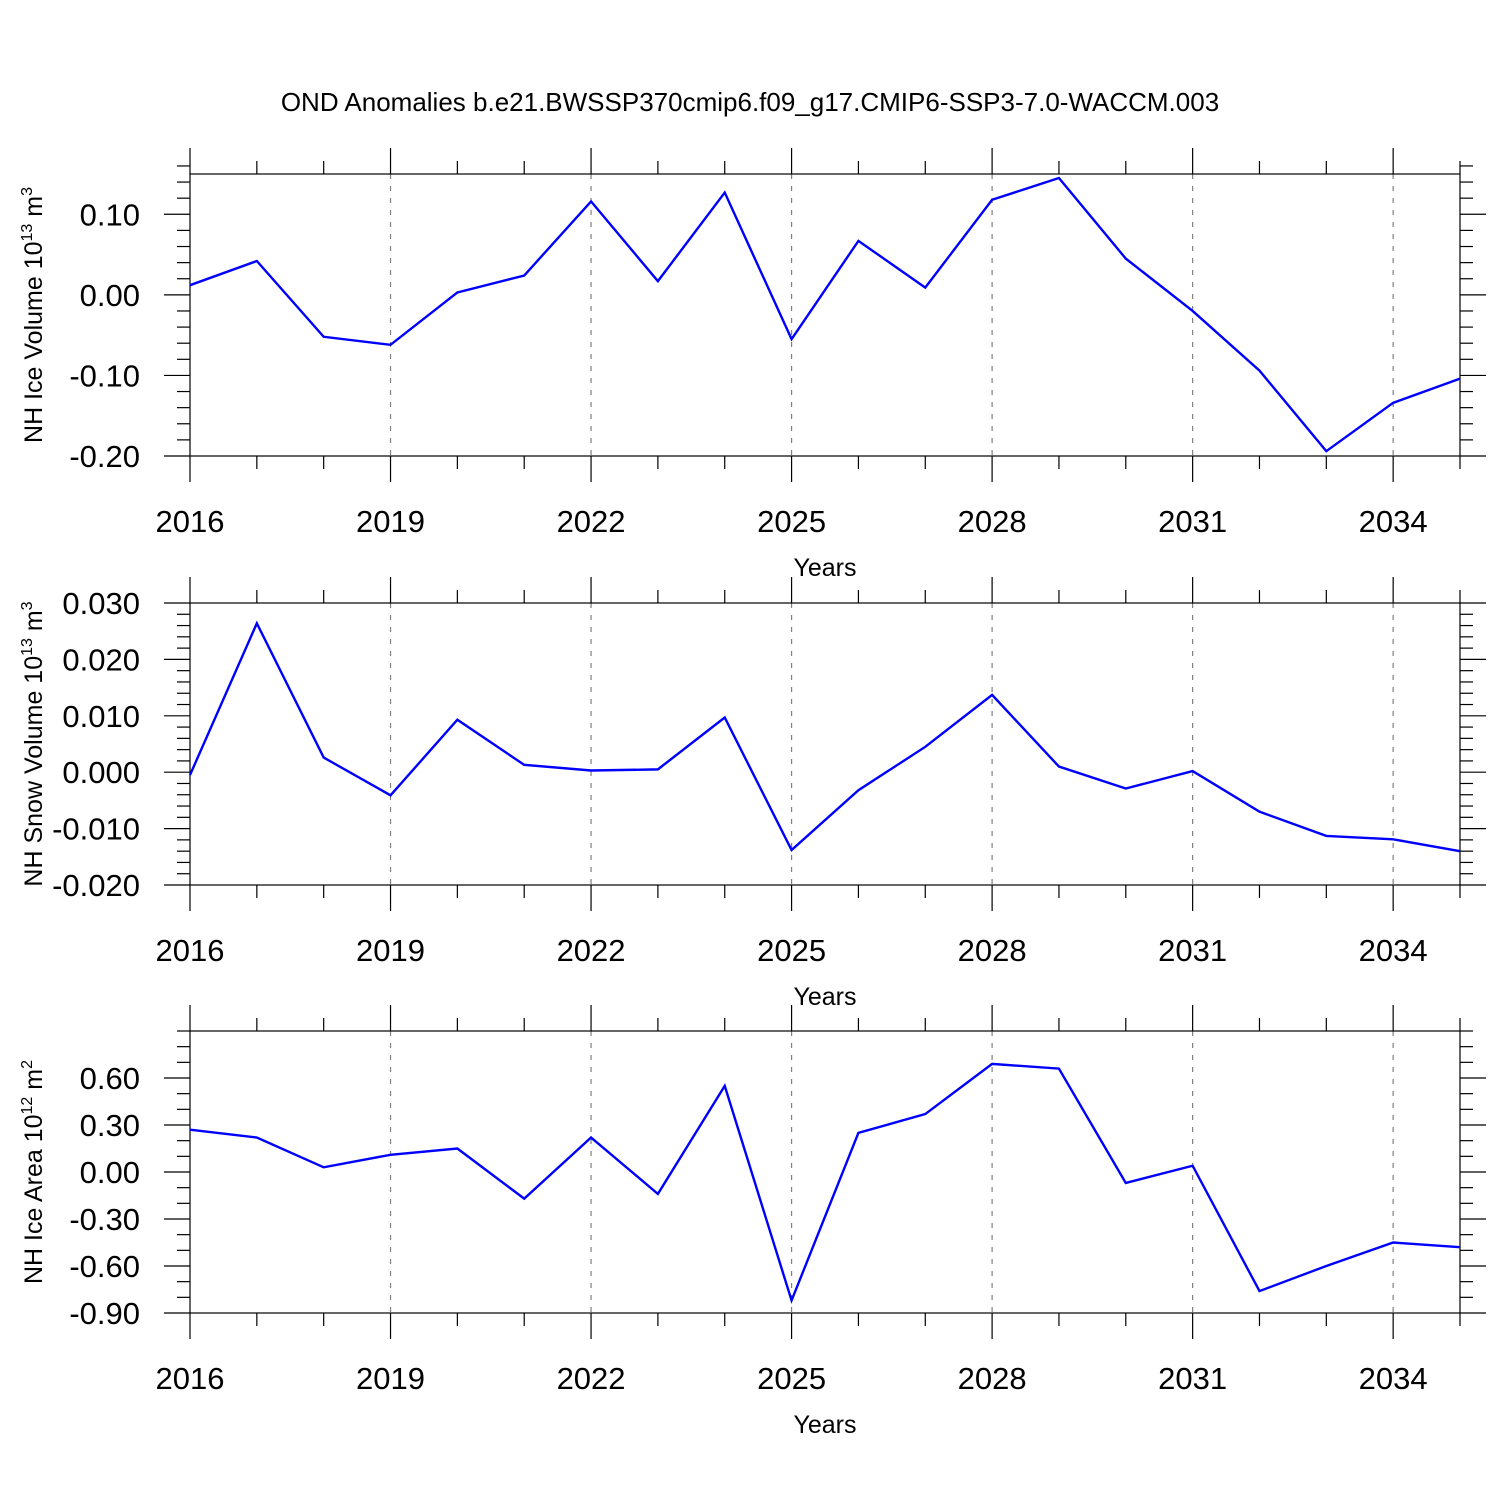 This screenshot has width=1500, height=1500. Describe the element at coordinates (96, 829) in the screenshot. I see `y-tick-label: -0.010` at that location.